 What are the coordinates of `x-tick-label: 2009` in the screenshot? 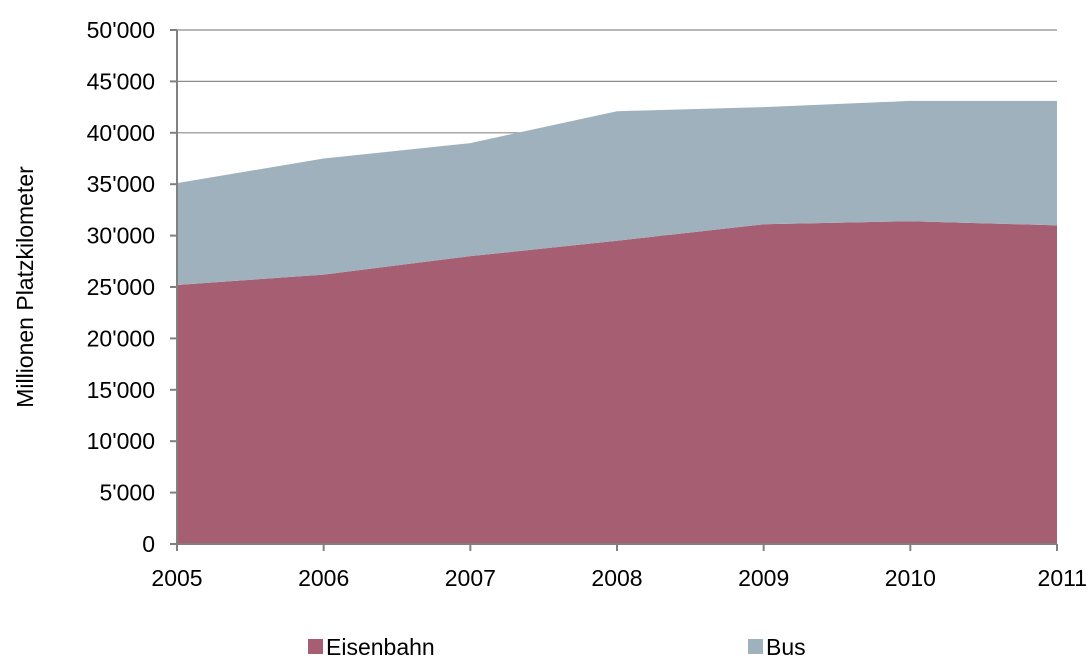 It's located at (763, 578).